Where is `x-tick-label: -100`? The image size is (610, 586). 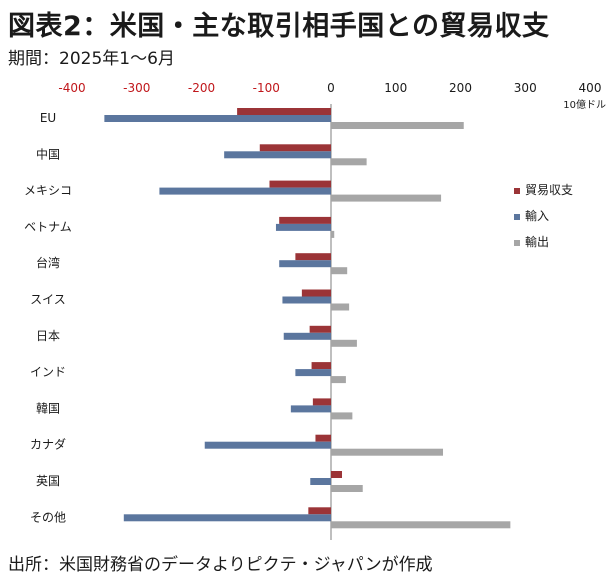
x-tick-label: -100 is located at coordinates (266, 88).